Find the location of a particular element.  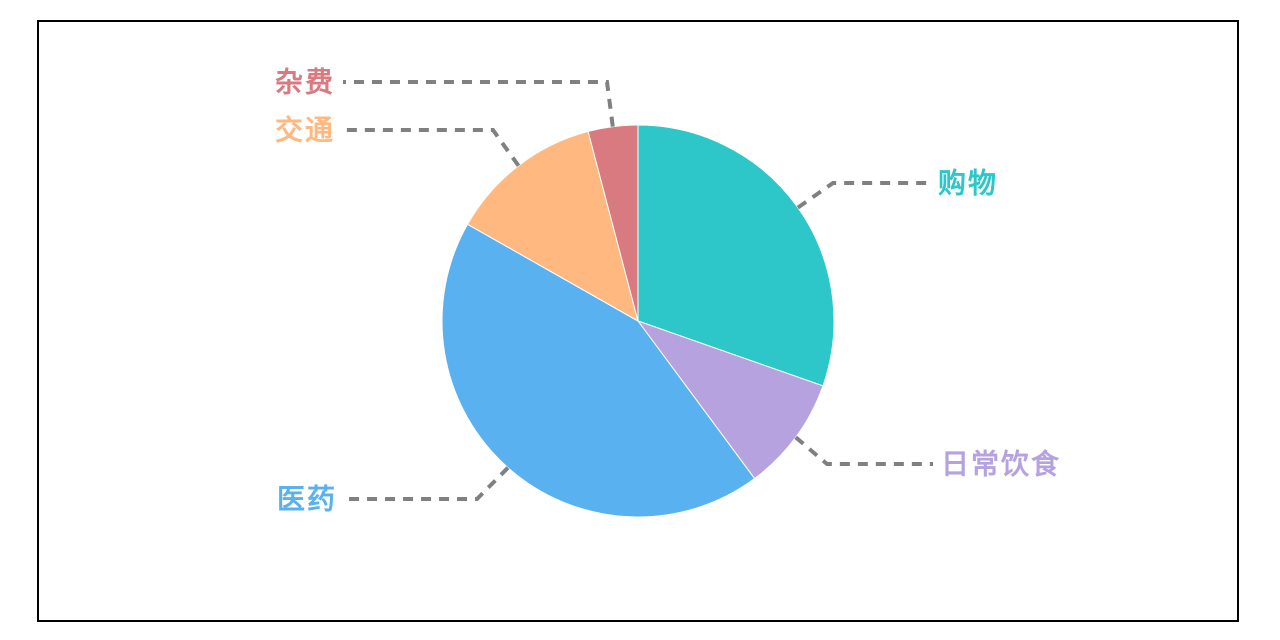

slice-label-医药: 医药 is located at coordinates (307, 499).